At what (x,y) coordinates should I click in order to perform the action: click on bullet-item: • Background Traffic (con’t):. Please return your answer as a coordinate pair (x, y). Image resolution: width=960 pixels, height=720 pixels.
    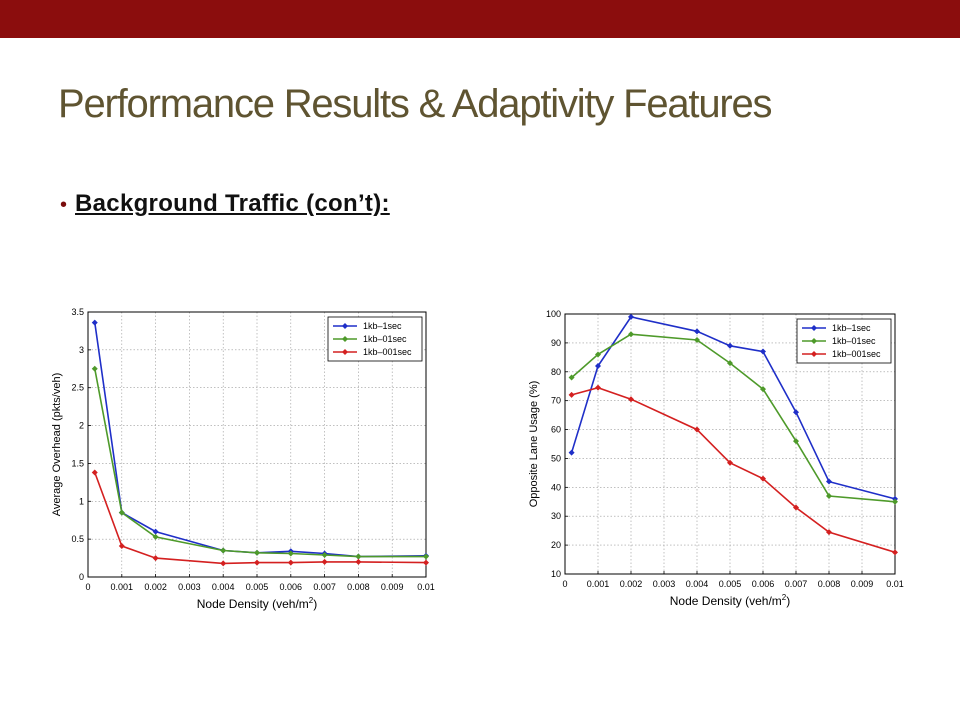
    Looking at the image, I should click on (225, 204).